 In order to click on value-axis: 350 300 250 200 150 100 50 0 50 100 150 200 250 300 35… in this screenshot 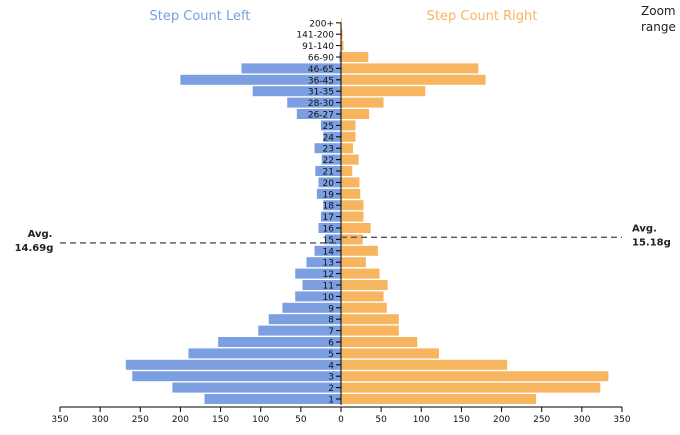, I will do `click(341, 415)`.